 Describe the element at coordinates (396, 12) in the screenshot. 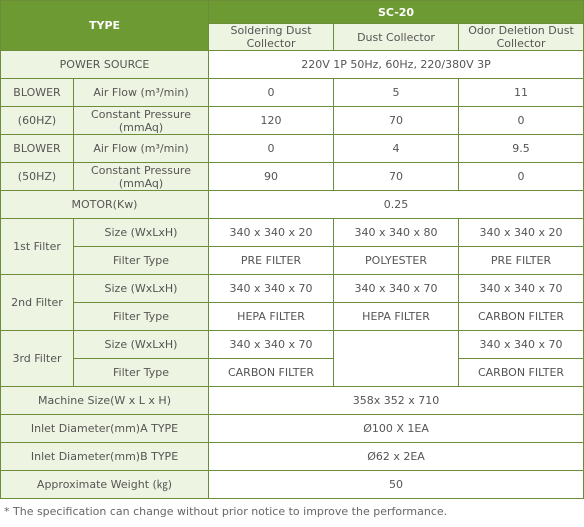

I see `model-header: SC-20` at that location.